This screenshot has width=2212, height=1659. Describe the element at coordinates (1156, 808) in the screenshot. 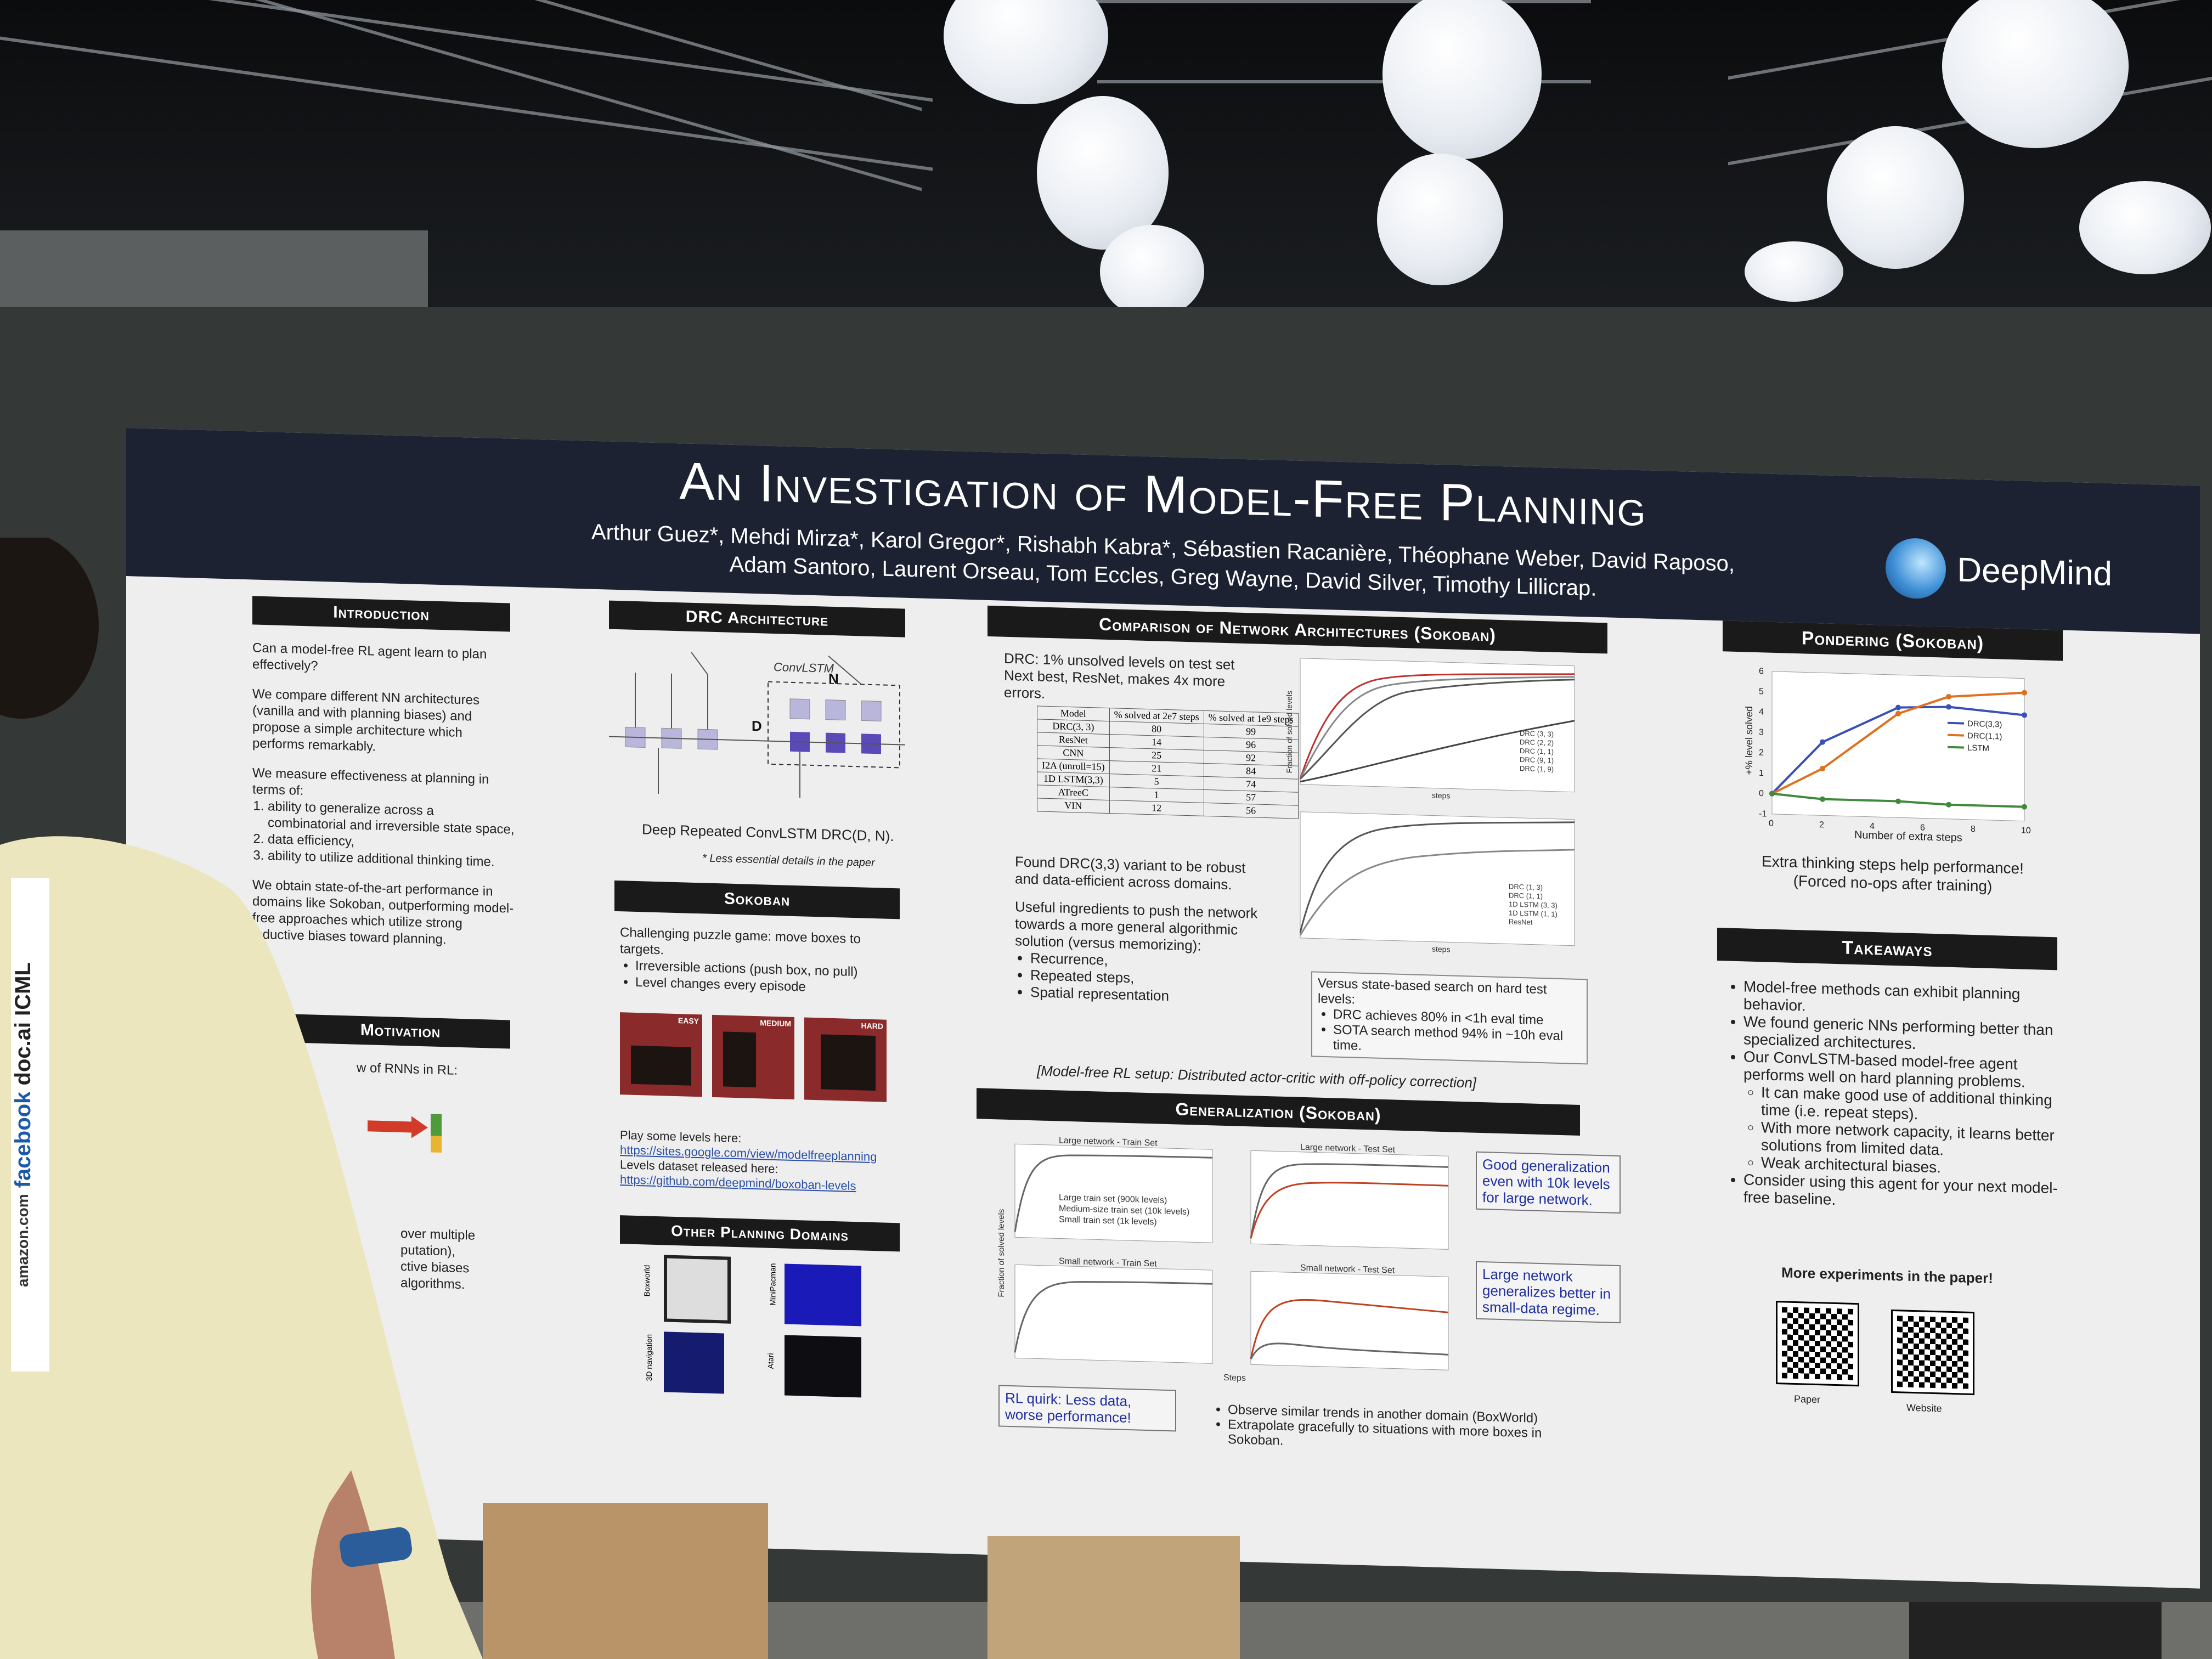

I see `table-cell: 12` at that location.